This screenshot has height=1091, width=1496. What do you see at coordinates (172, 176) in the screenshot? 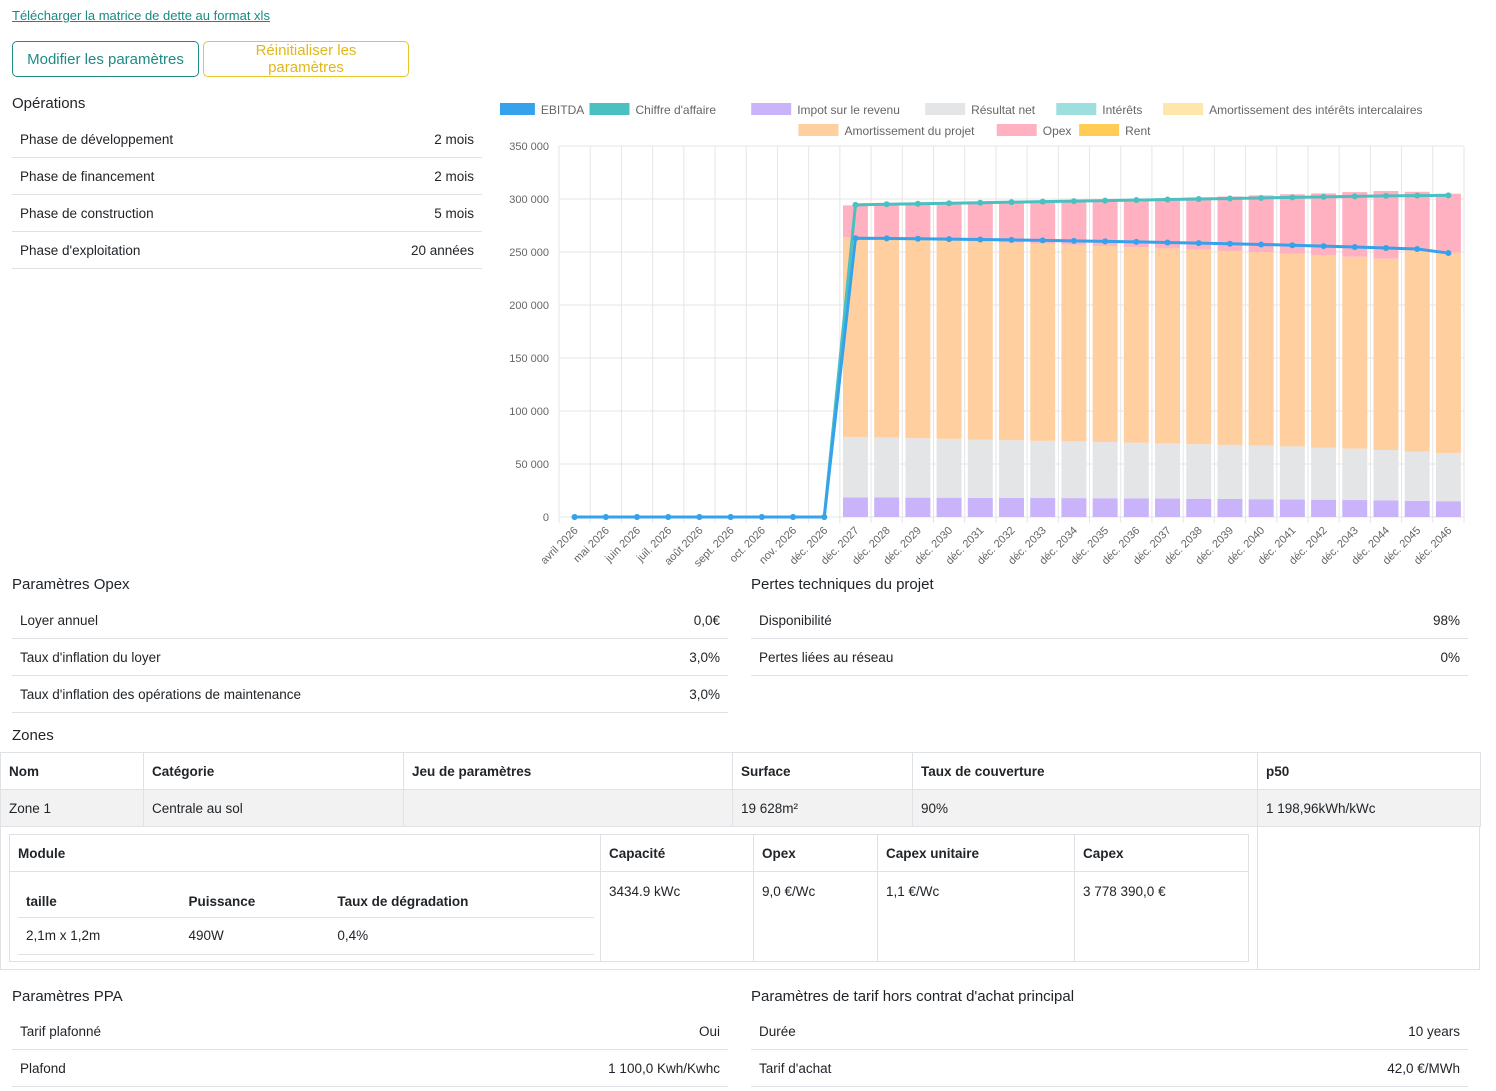
I see `row-label: Phase de financement` at bounding box center [172, 176].